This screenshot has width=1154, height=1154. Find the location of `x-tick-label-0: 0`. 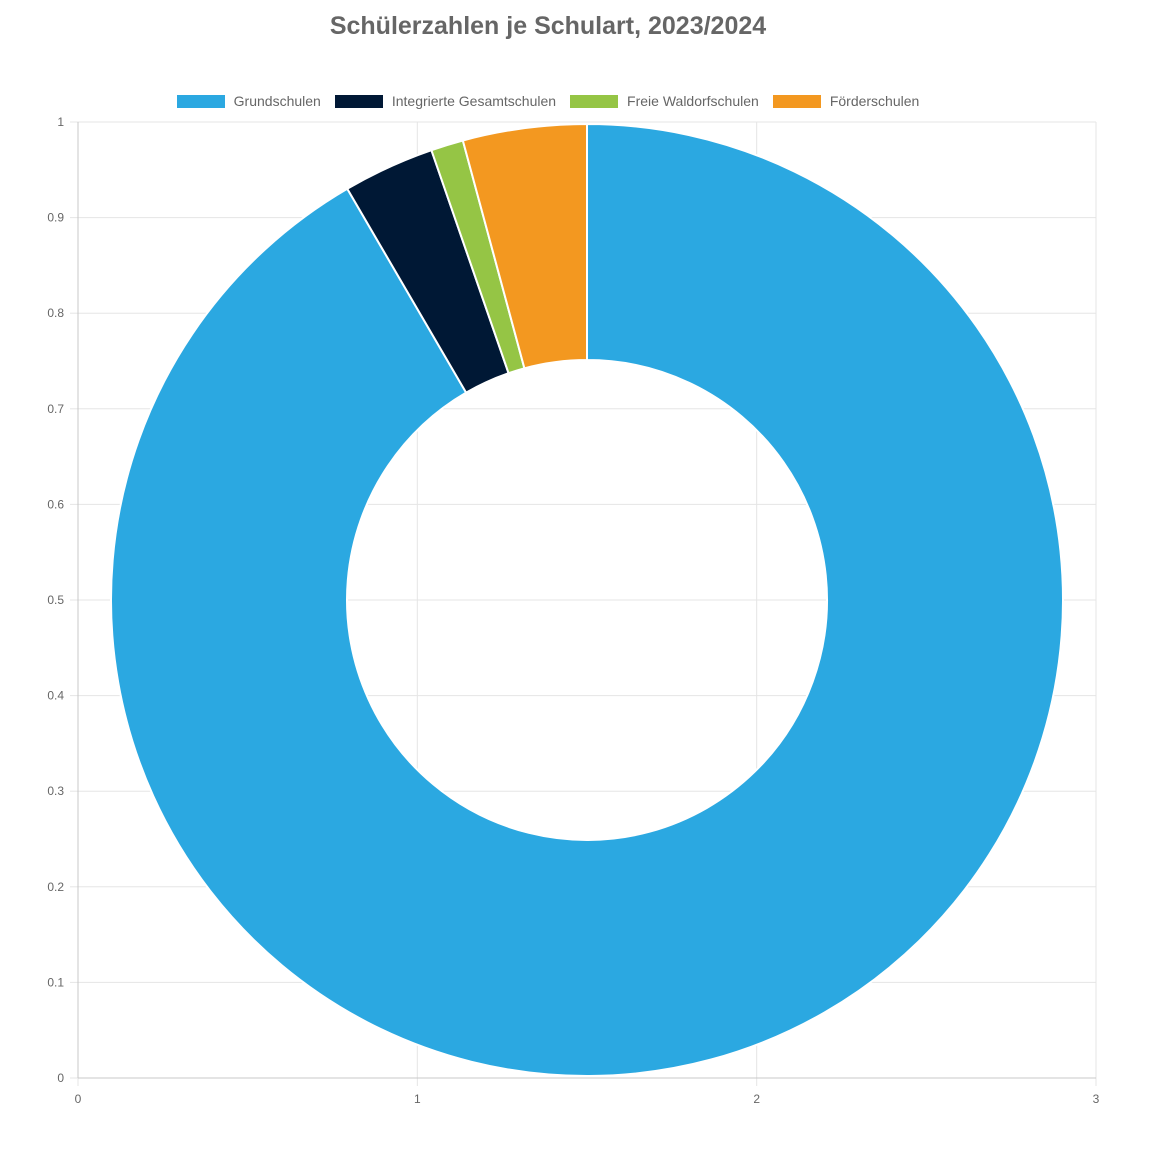

x-tick-label-0: 0 is located at coordinates (78, 1099).